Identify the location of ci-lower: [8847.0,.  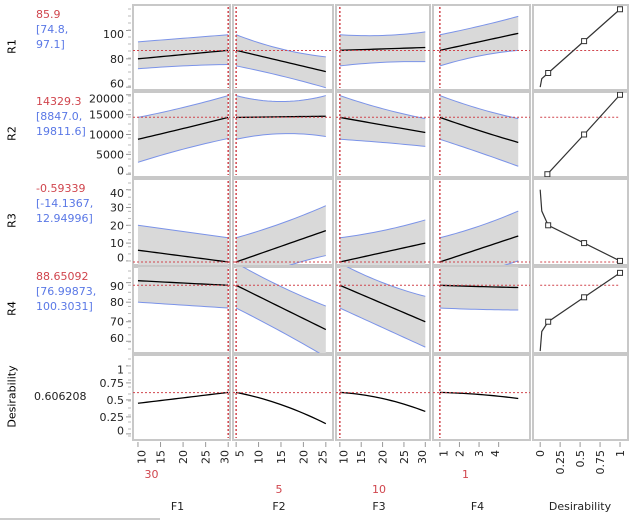
(59, 116).